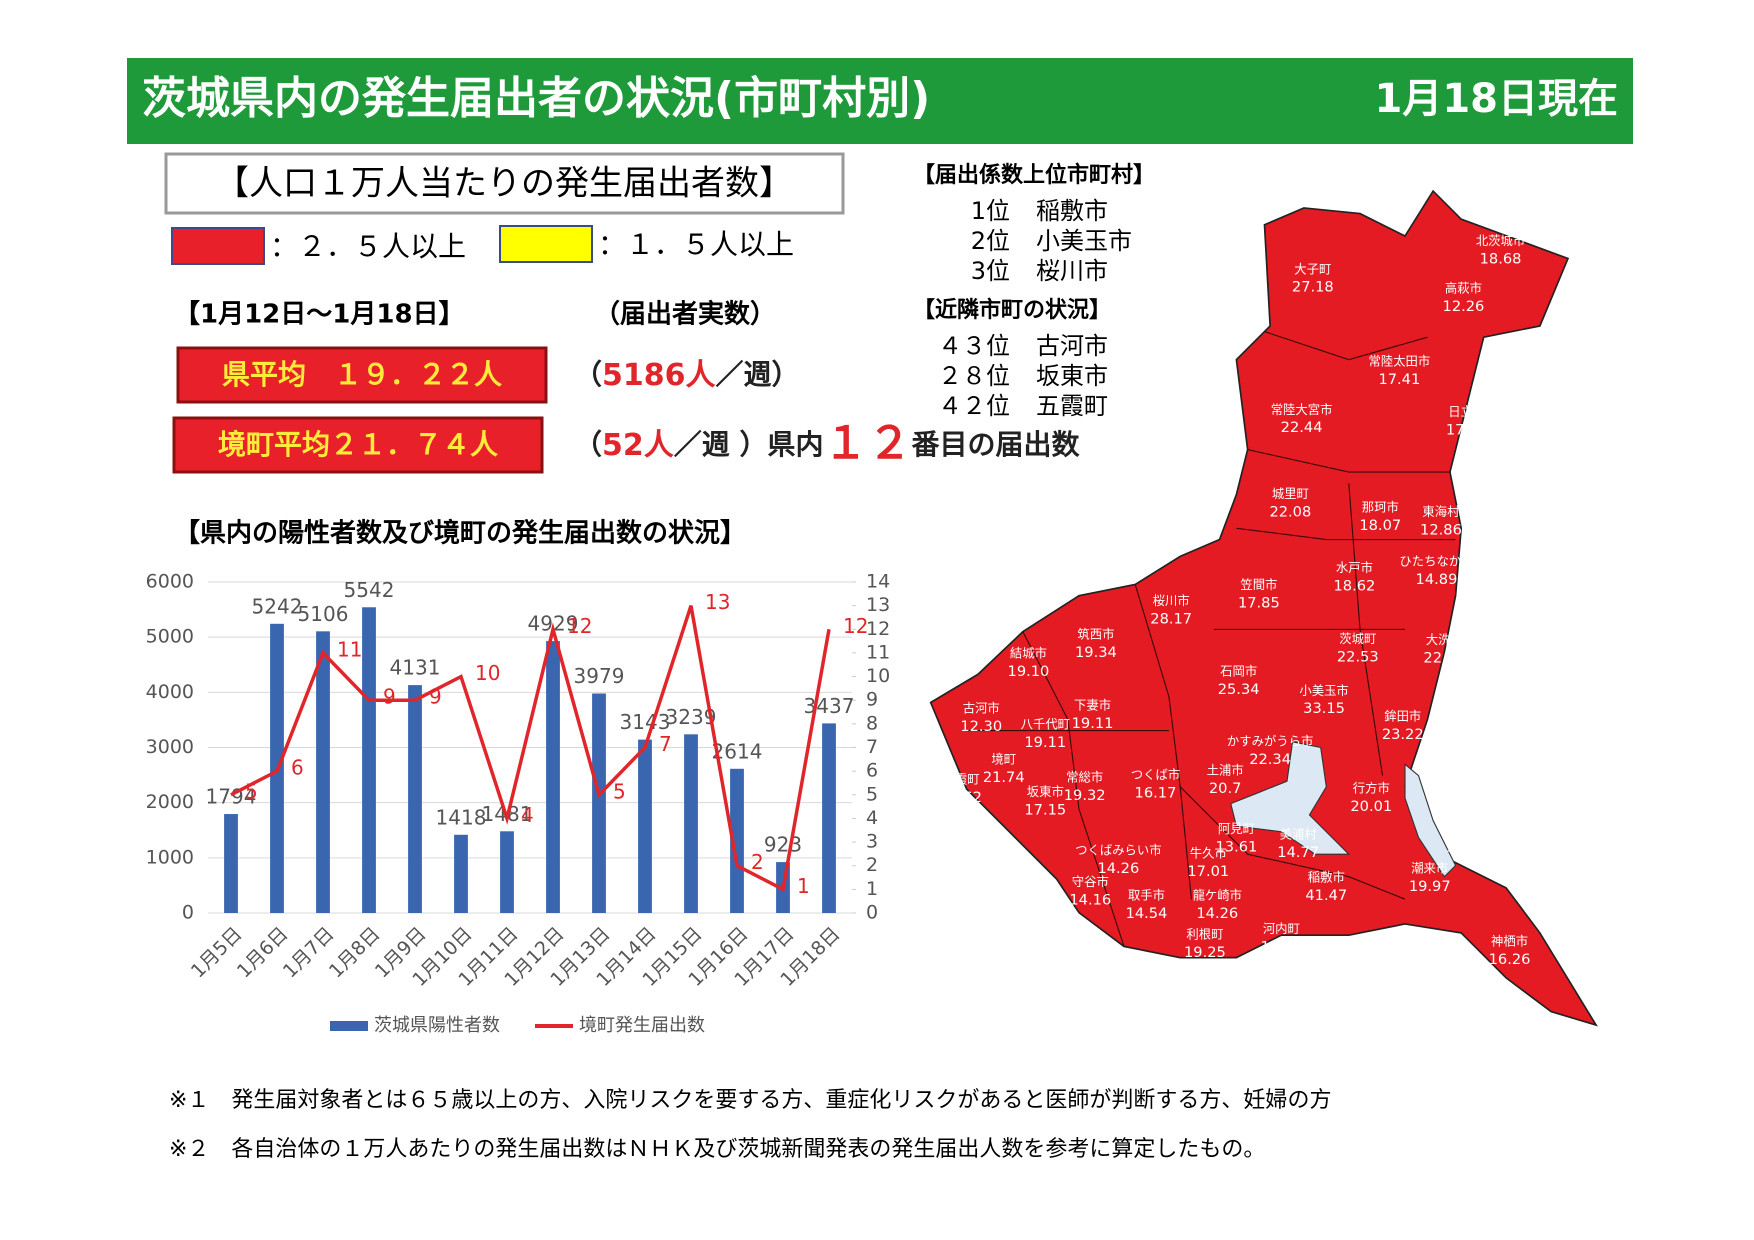 Image resolution: width=1754 pixels, height=1240 pixels. Describe the element at coordinates (1501, 259) in the screenshot. I see `municipality-value: 18.68` at that location.